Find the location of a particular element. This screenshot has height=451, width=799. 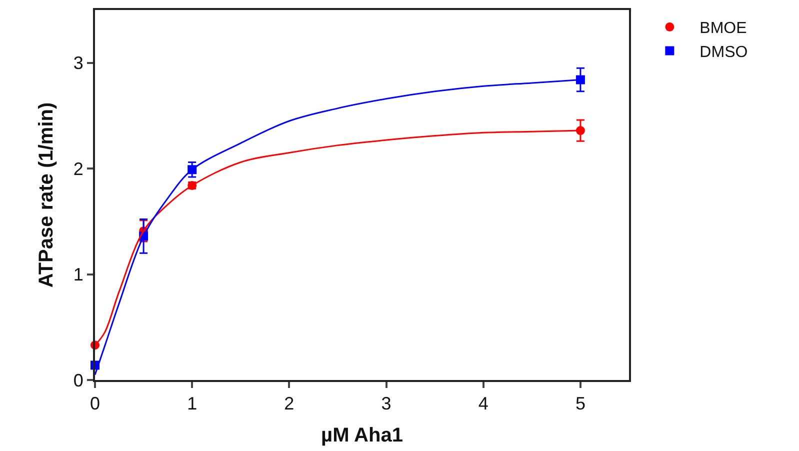

y-tick-label: 0 is located at coordinates (78, 380).